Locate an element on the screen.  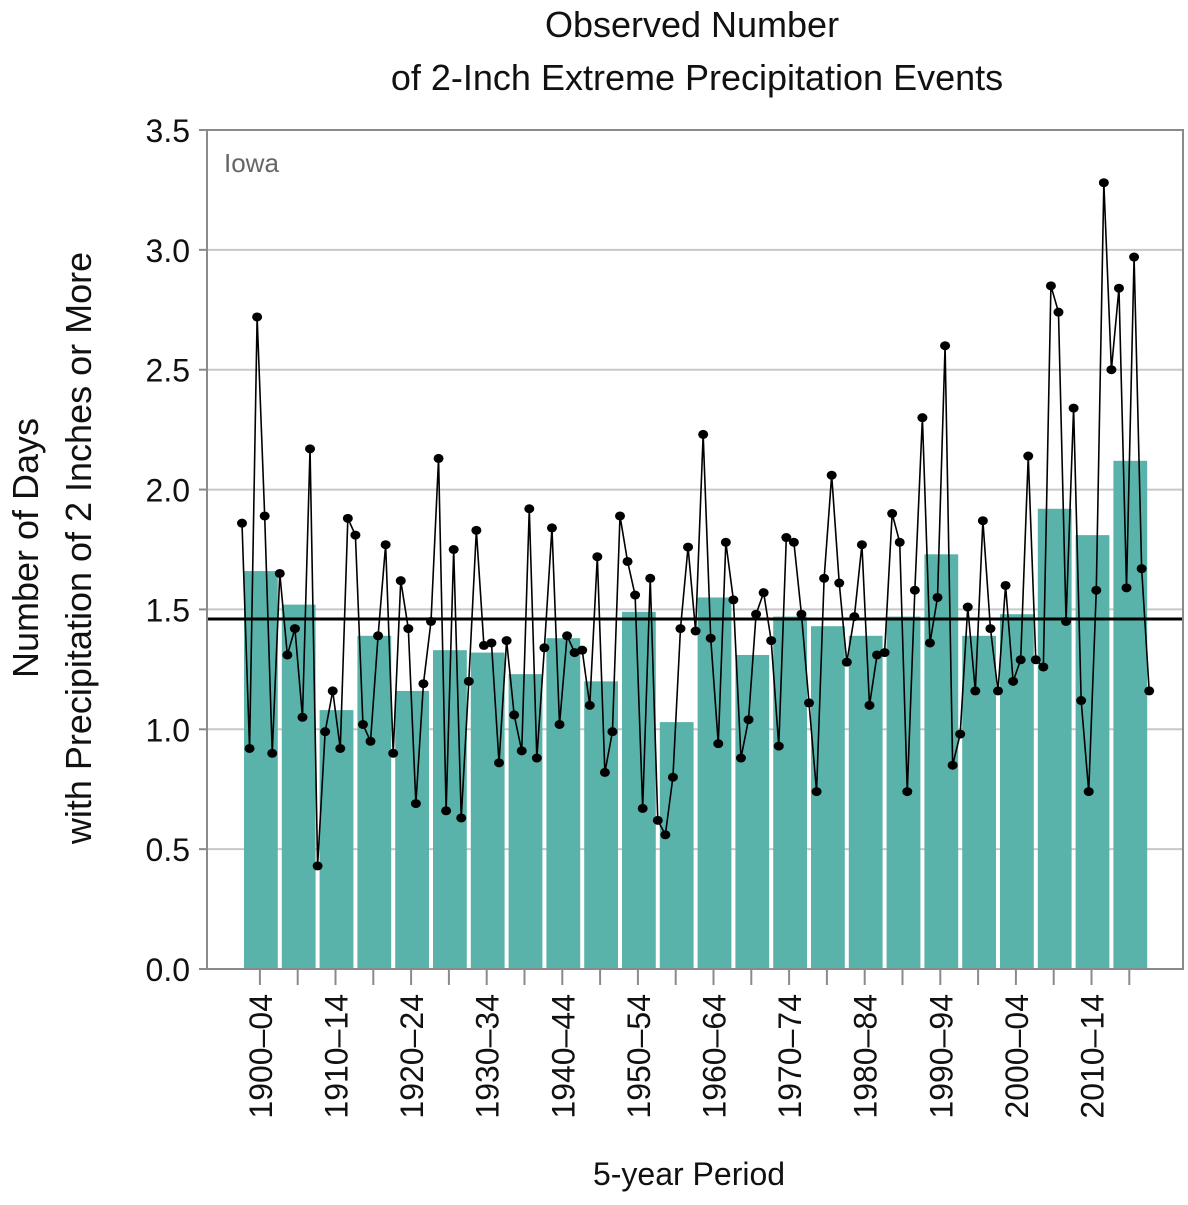
point-1962 is located at coordinates (710, 638).